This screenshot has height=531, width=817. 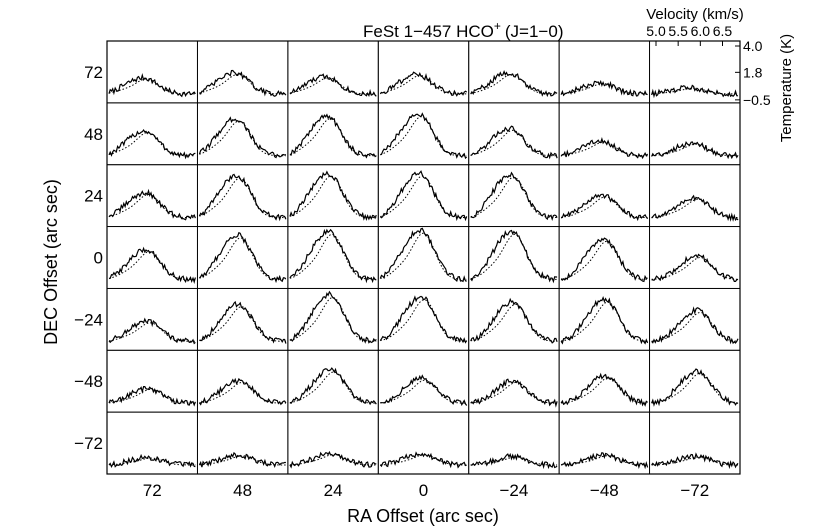 I want to click on velocity-axis-label: Velocity (km/s), so click(x=695, y=14).